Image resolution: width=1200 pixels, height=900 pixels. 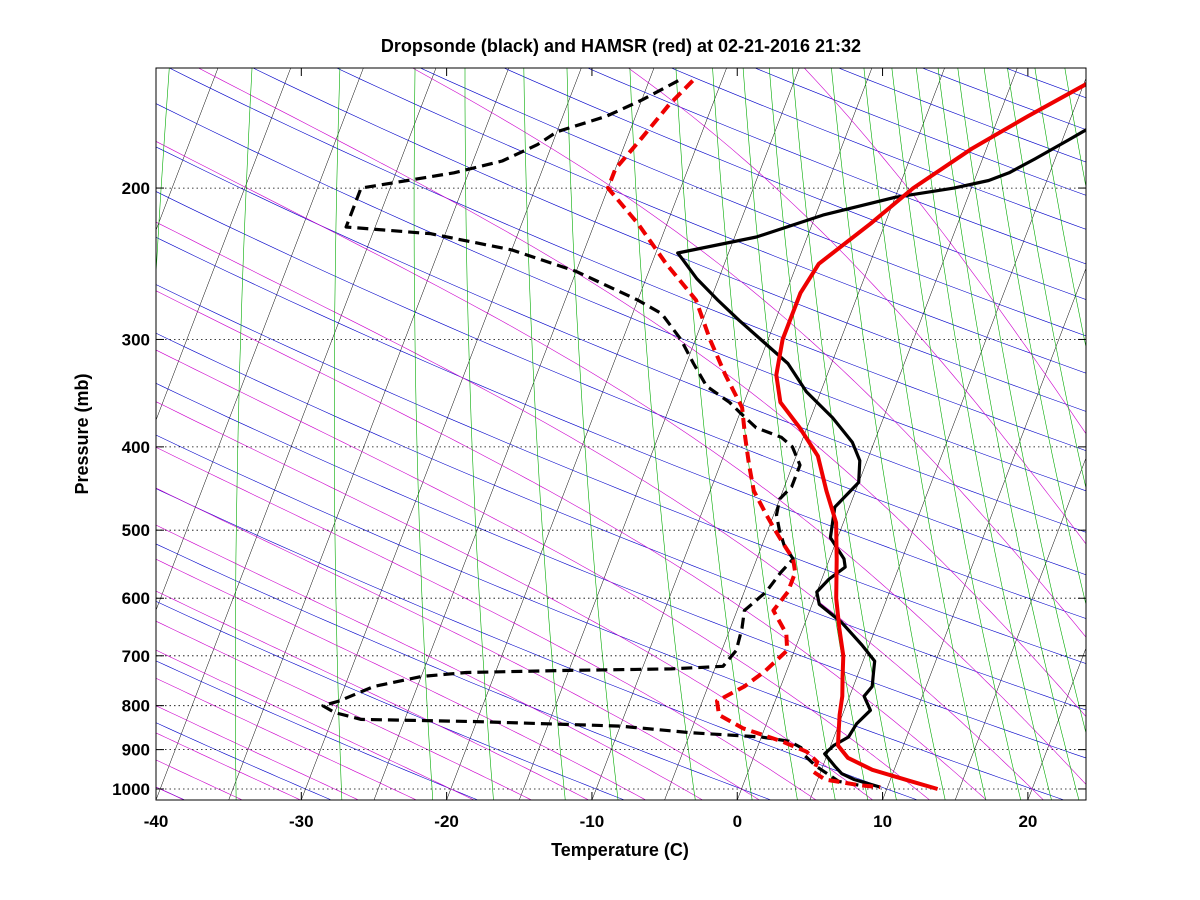 I want to click on y-axis-label: Pressure (mb), so click(x=82, y=433).